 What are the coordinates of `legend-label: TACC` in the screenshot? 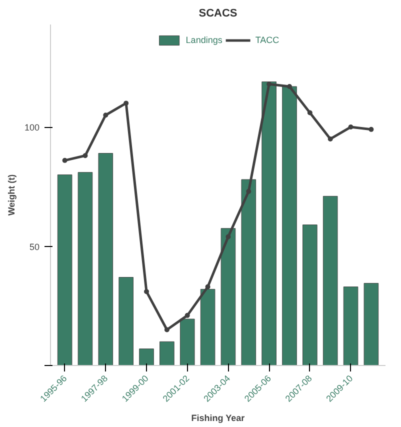 It's located at (267, 40).